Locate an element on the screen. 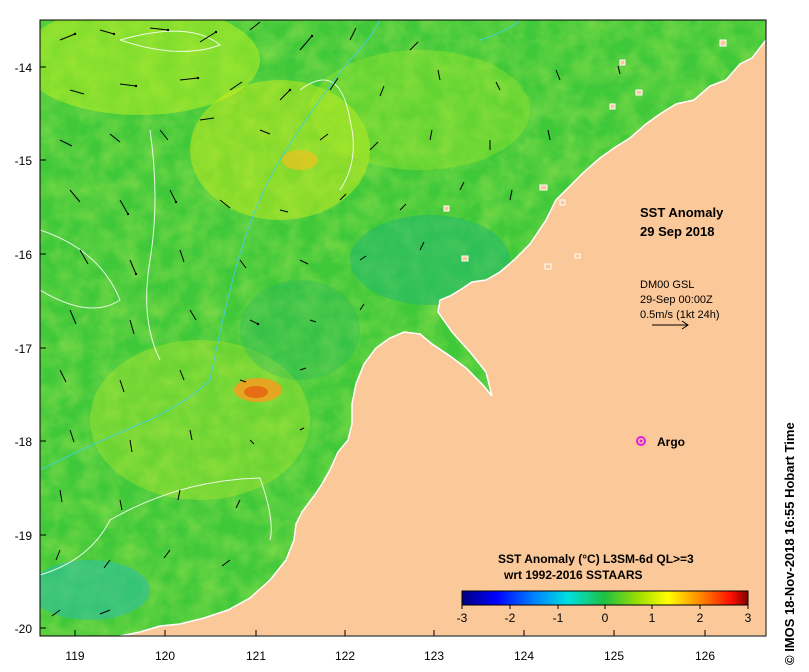 This screenshot has height=672, width=809. colorbar-tick: 3 is located at coordinates (748, 618).